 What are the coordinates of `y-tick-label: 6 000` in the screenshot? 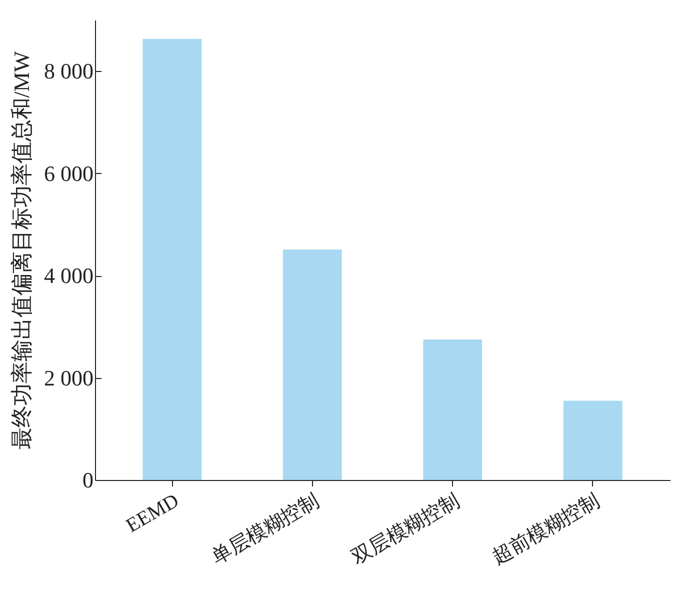 It's located at (69, 173).